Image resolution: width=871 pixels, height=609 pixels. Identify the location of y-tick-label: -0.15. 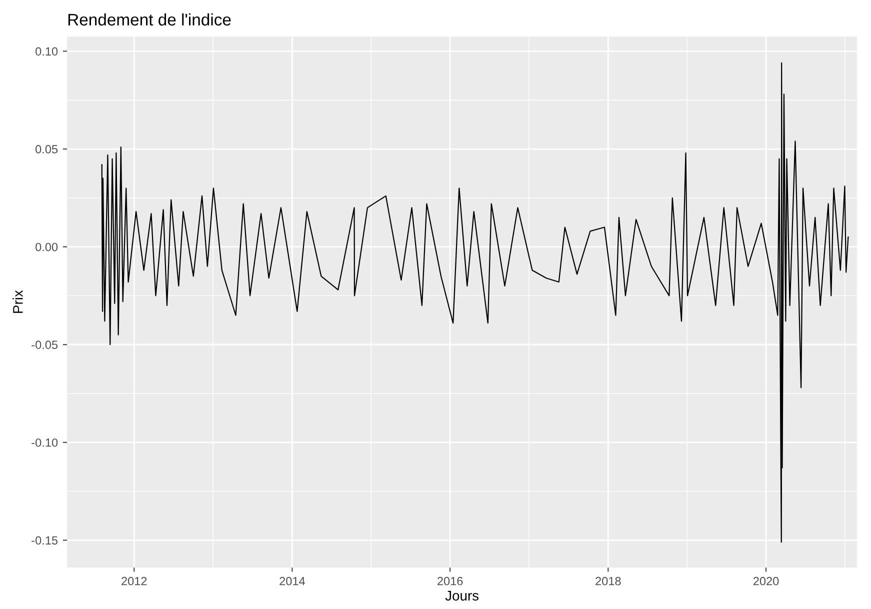
(45, 540).